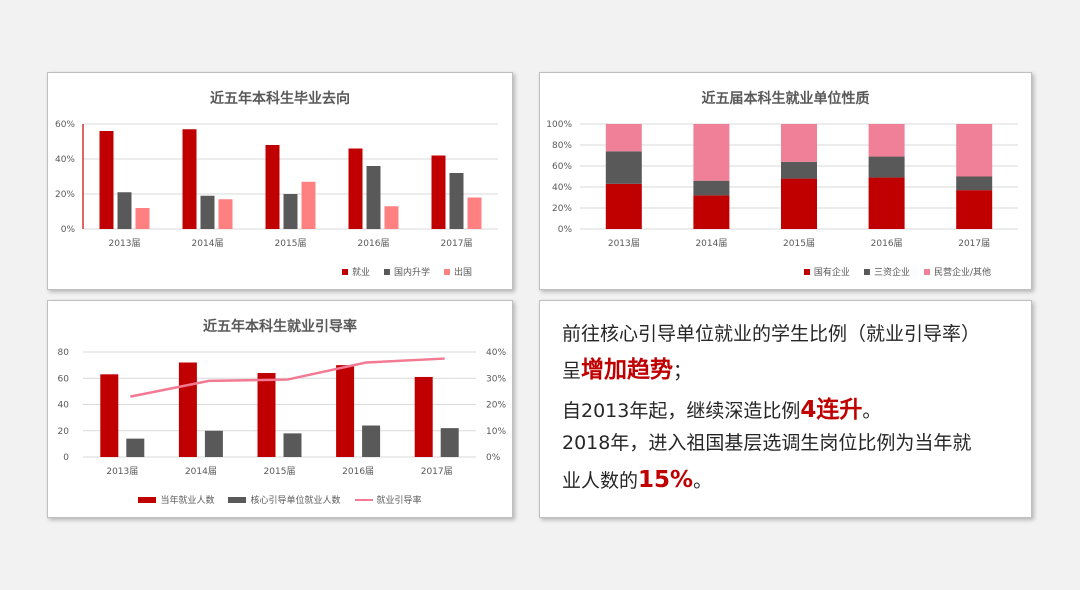 This screenshot has height=590, width=1080. What do you see at coordinates (562, 146) in the screenshot?
I see `y-tick-label: 80%` at bounding box center [562, 146].